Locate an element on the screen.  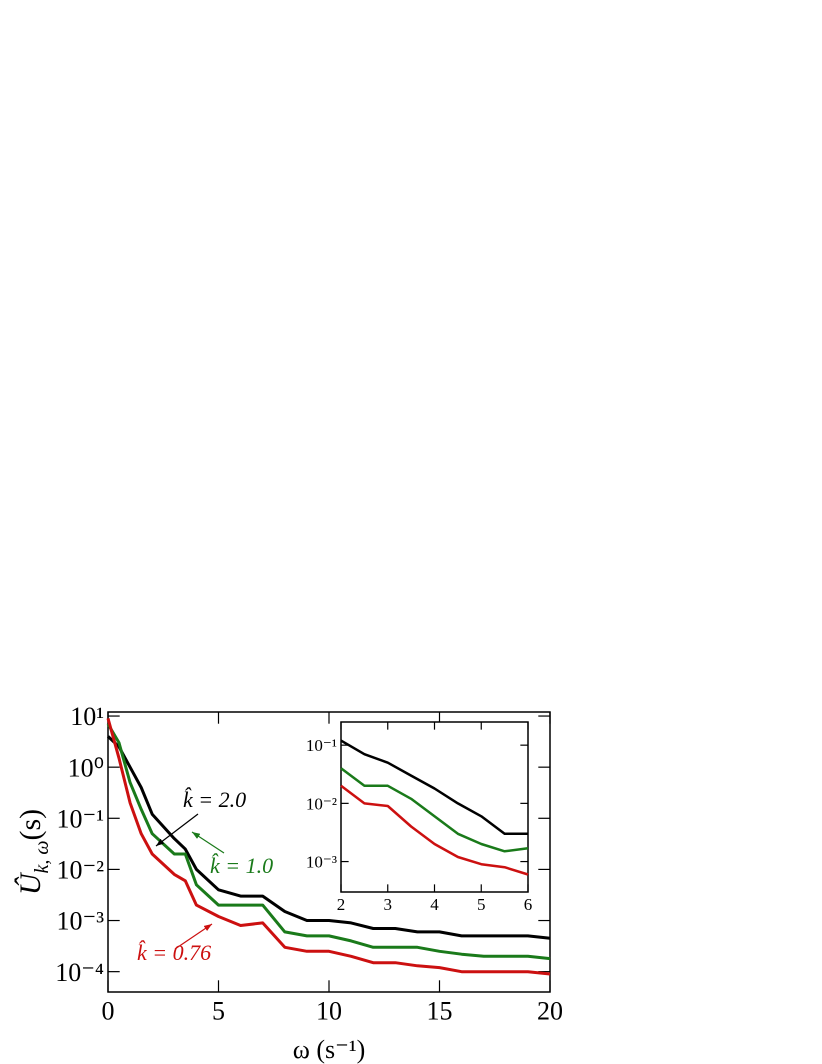
x-tick-label: 3 is located at coordinates (388, 904).